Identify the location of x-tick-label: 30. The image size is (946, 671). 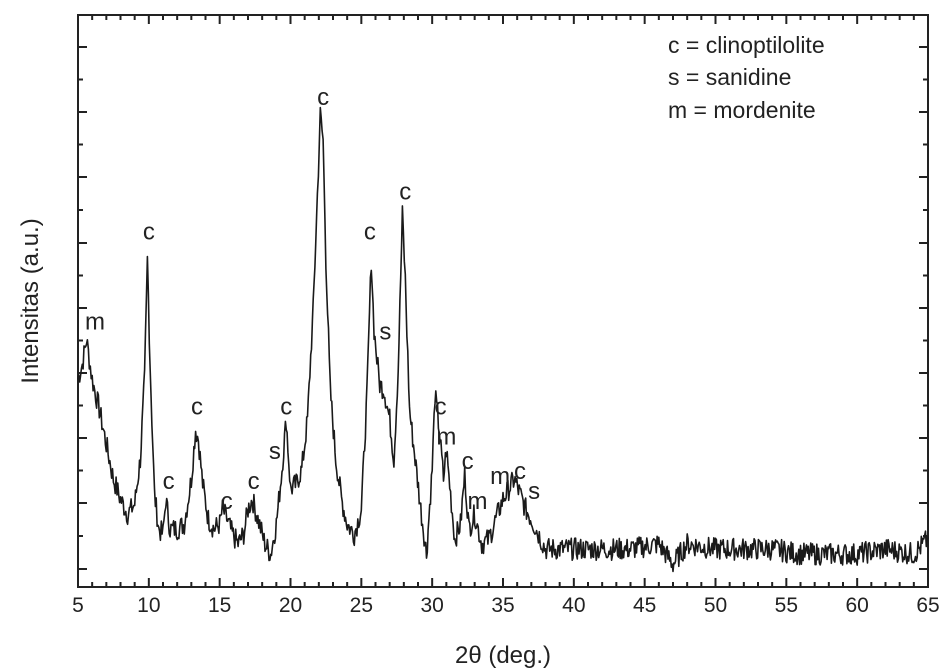
(431, 605).